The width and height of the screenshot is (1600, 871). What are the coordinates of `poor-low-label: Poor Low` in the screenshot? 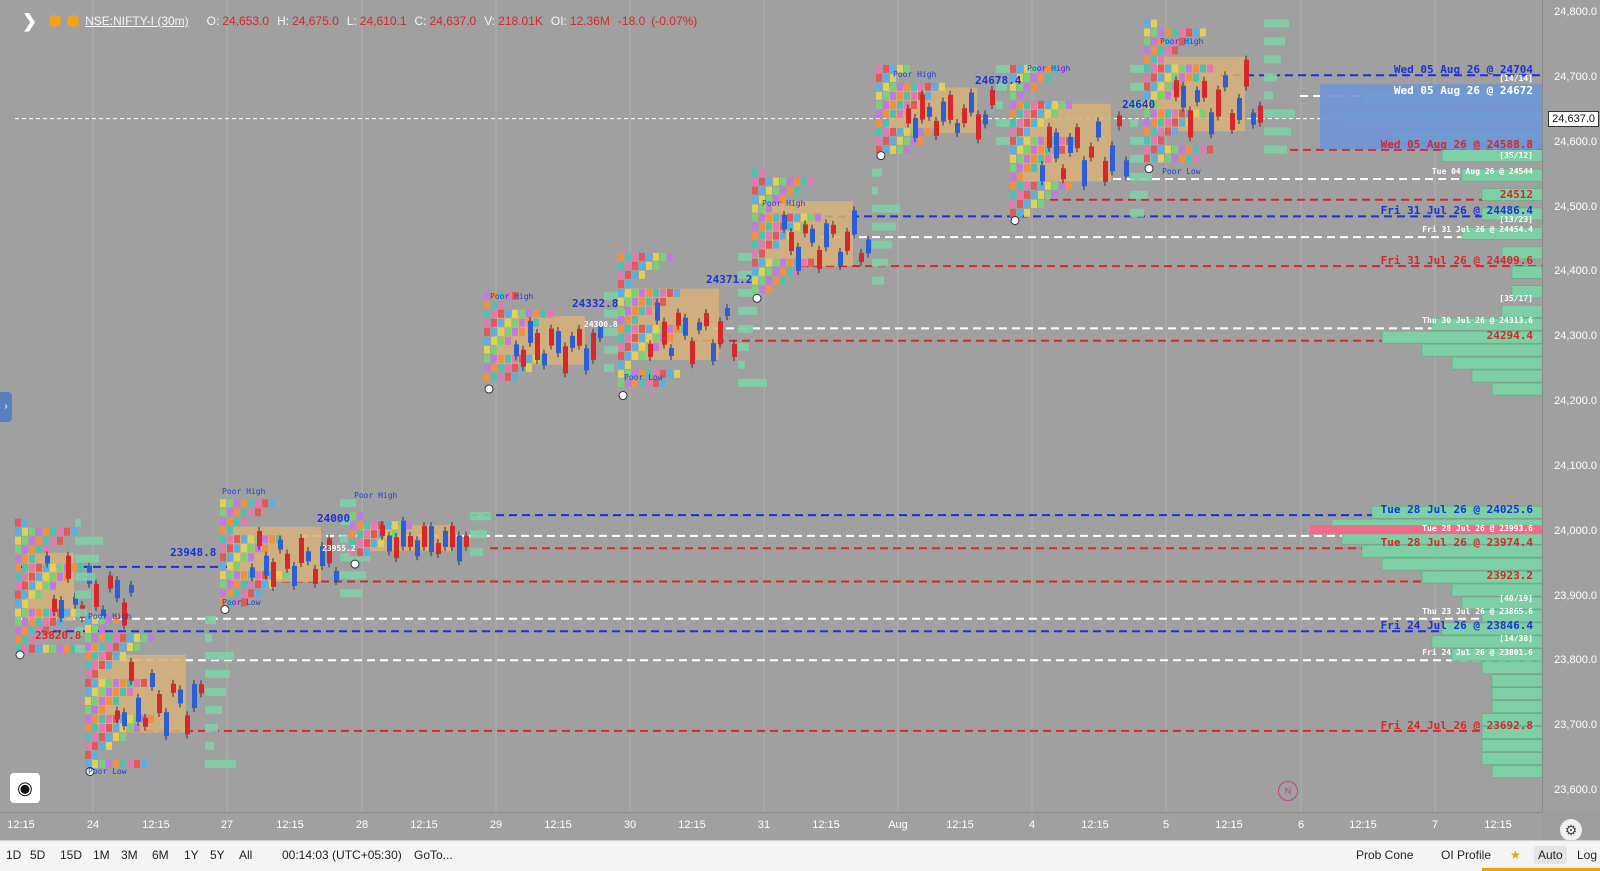 It's located at (241, 602).